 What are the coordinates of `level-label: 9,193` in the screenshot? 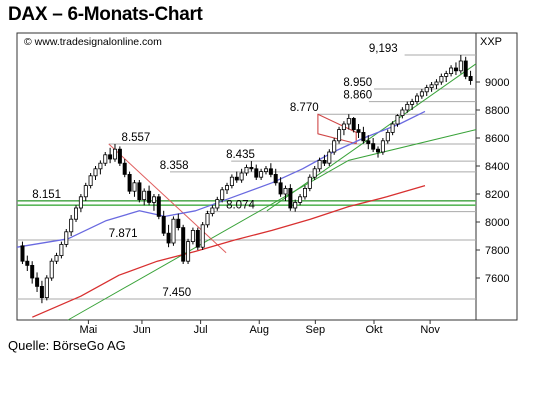 It's located at (383, 49).